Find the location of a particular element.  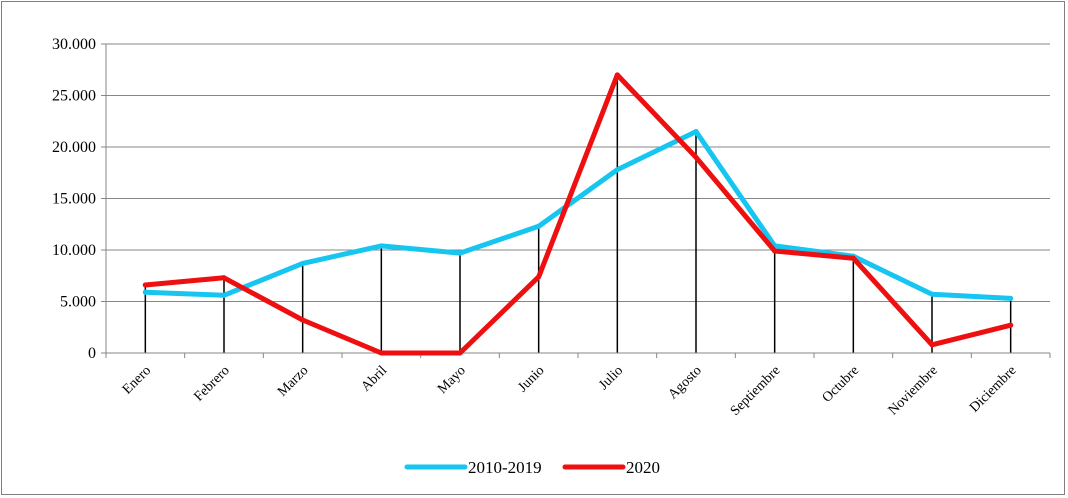

x-tick-label: Agosto is located at coordinates (685, 382).